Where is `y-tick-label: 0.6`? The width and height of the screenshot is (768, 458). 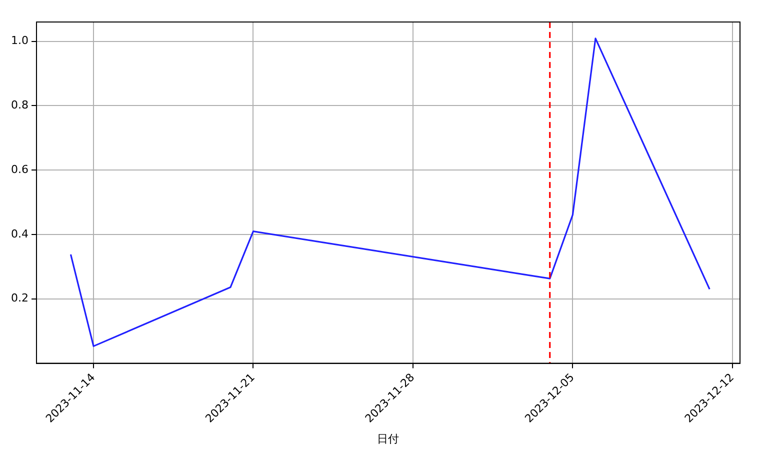
y-tick-label: 0.6 is located at coordinates (19, 169).